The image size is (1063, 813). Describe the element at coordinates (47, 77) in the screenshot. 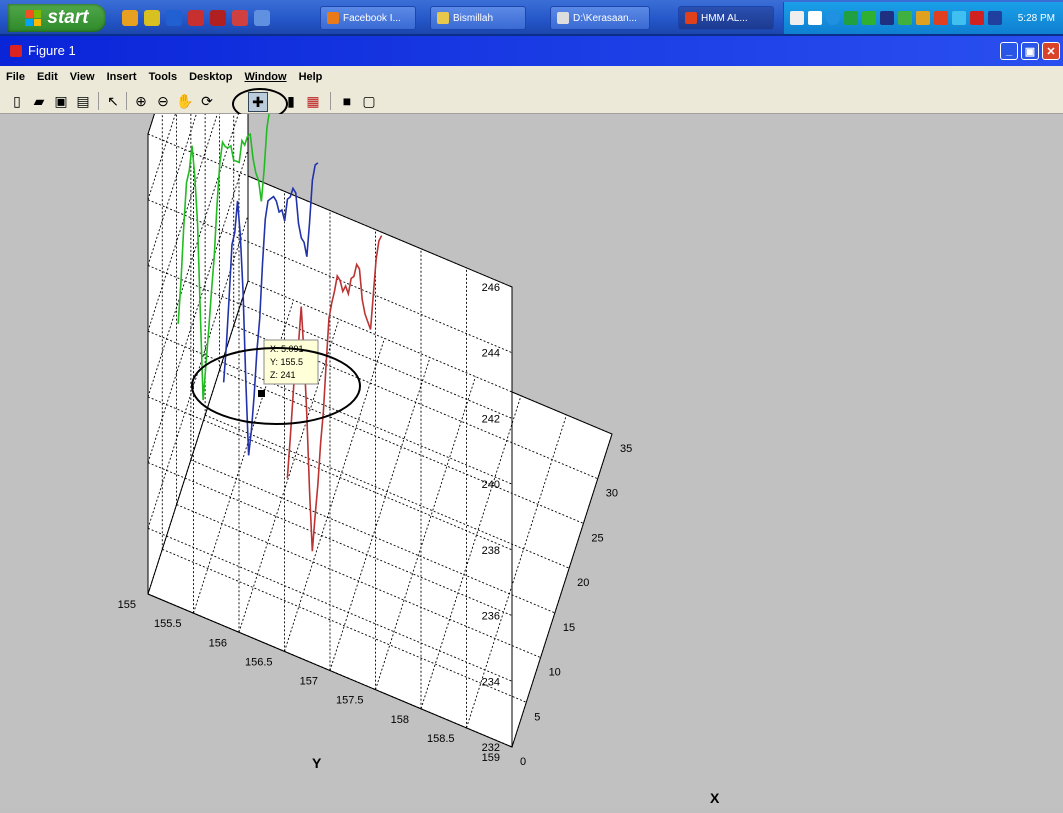

I see `menu-edit: Edit` at that location.